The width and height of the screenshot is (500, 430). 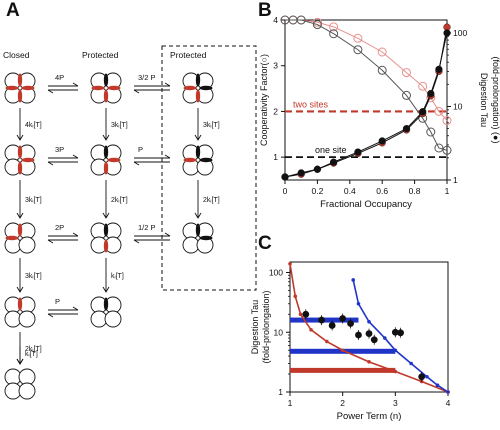 What do you see at coordinates (119, 125) in the screenshot?
I see `rate-protected: 3kᵢ[T]` at bounding box center [119, 125].